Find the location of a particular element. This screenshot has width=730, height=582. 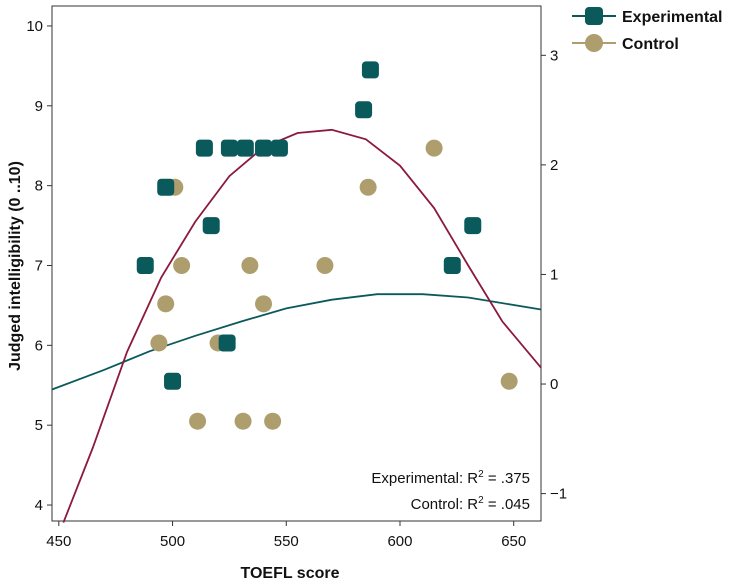

x-tick-label: 450 is located at coordinates (58, 541).